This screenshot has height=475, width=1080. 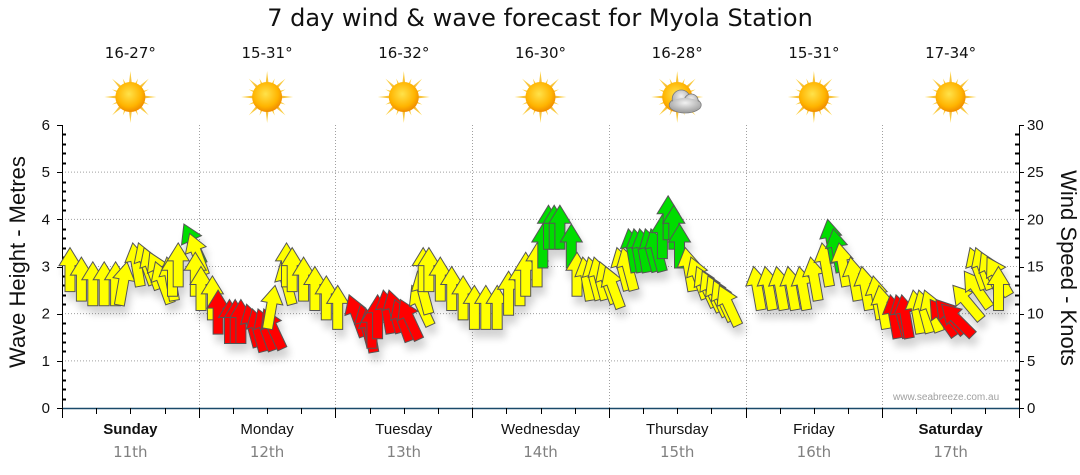 What do you see at coordinates (46, 125) in the screenshot?
I see `left-tick-label: 6` at bounding box center [46, 125].